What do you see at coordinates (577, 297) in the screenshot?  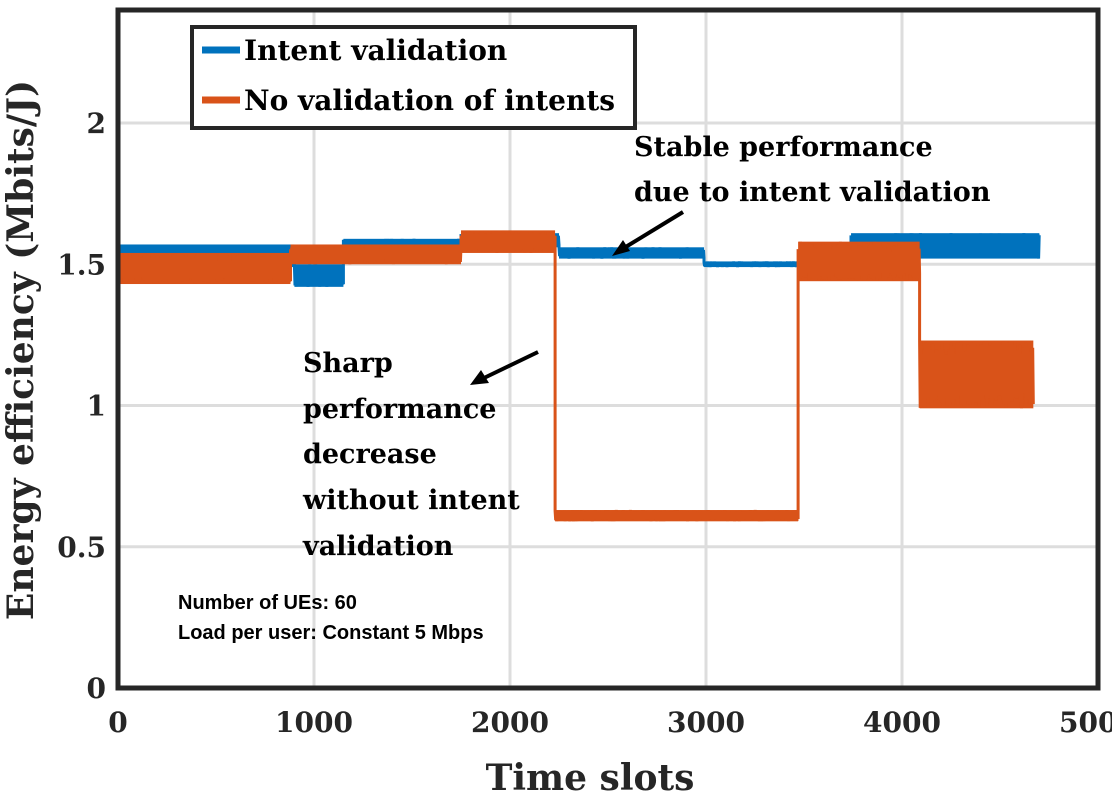 I see `annotation-arrows` at bounding box center [577, 297].